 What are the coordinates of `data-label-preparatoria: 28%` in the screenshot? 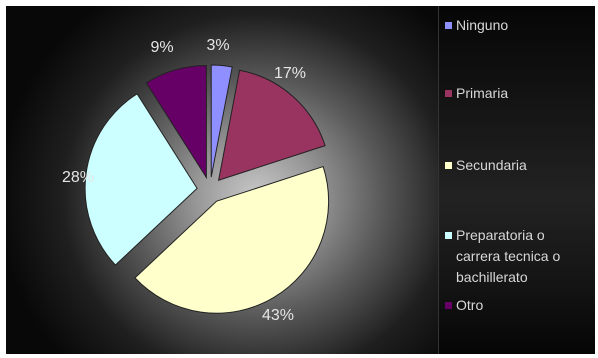 It's located at (78, 177).